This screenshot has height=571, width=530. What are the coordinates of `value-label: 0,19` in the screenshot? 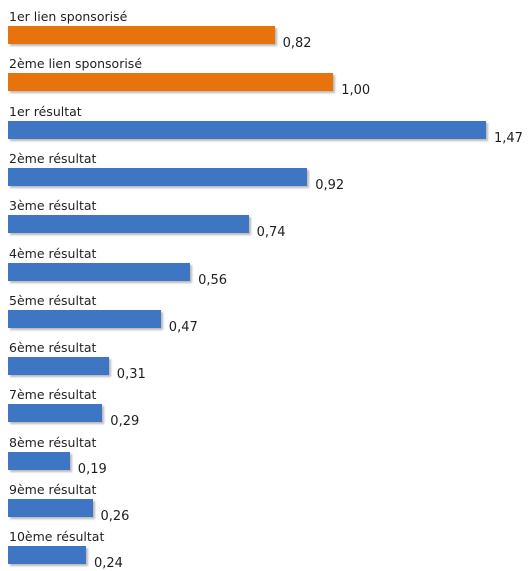 It's located at (92, 469).